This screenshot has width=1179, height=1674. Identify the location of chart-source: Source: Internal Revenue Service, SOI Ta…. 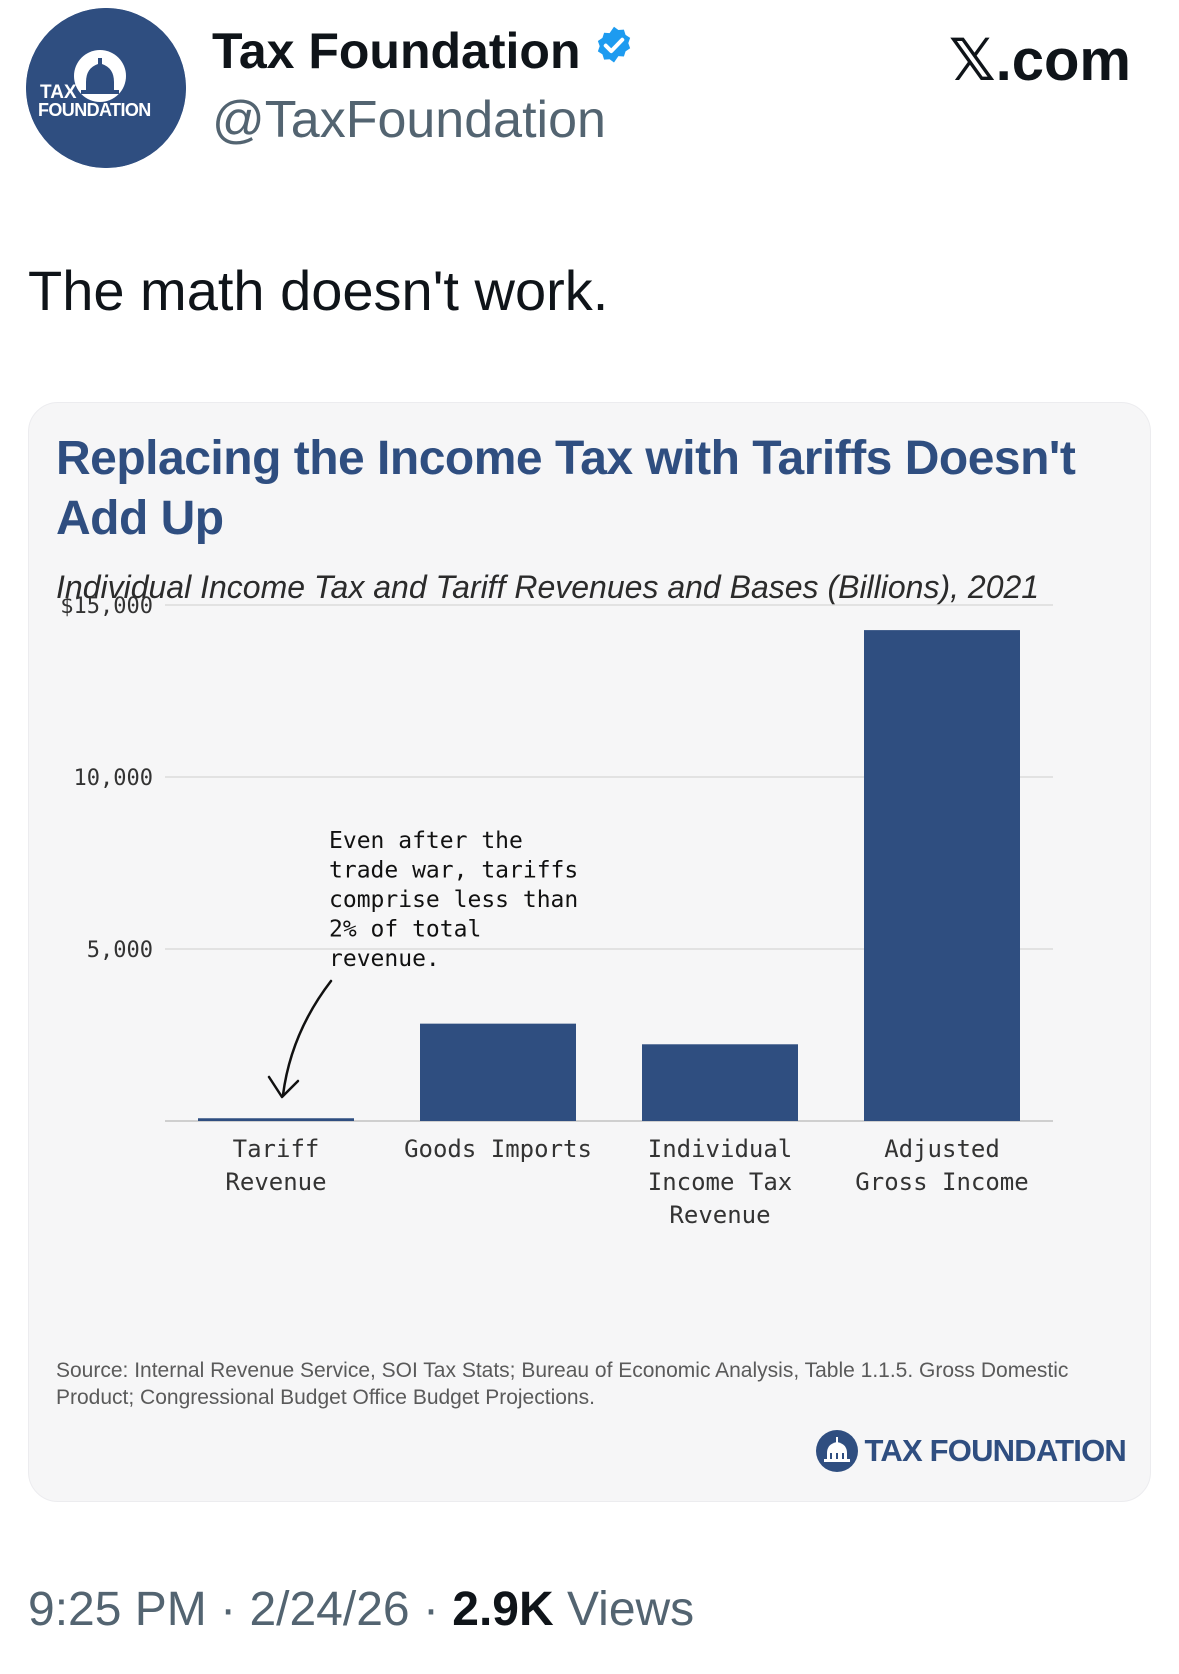
(562, 1384).